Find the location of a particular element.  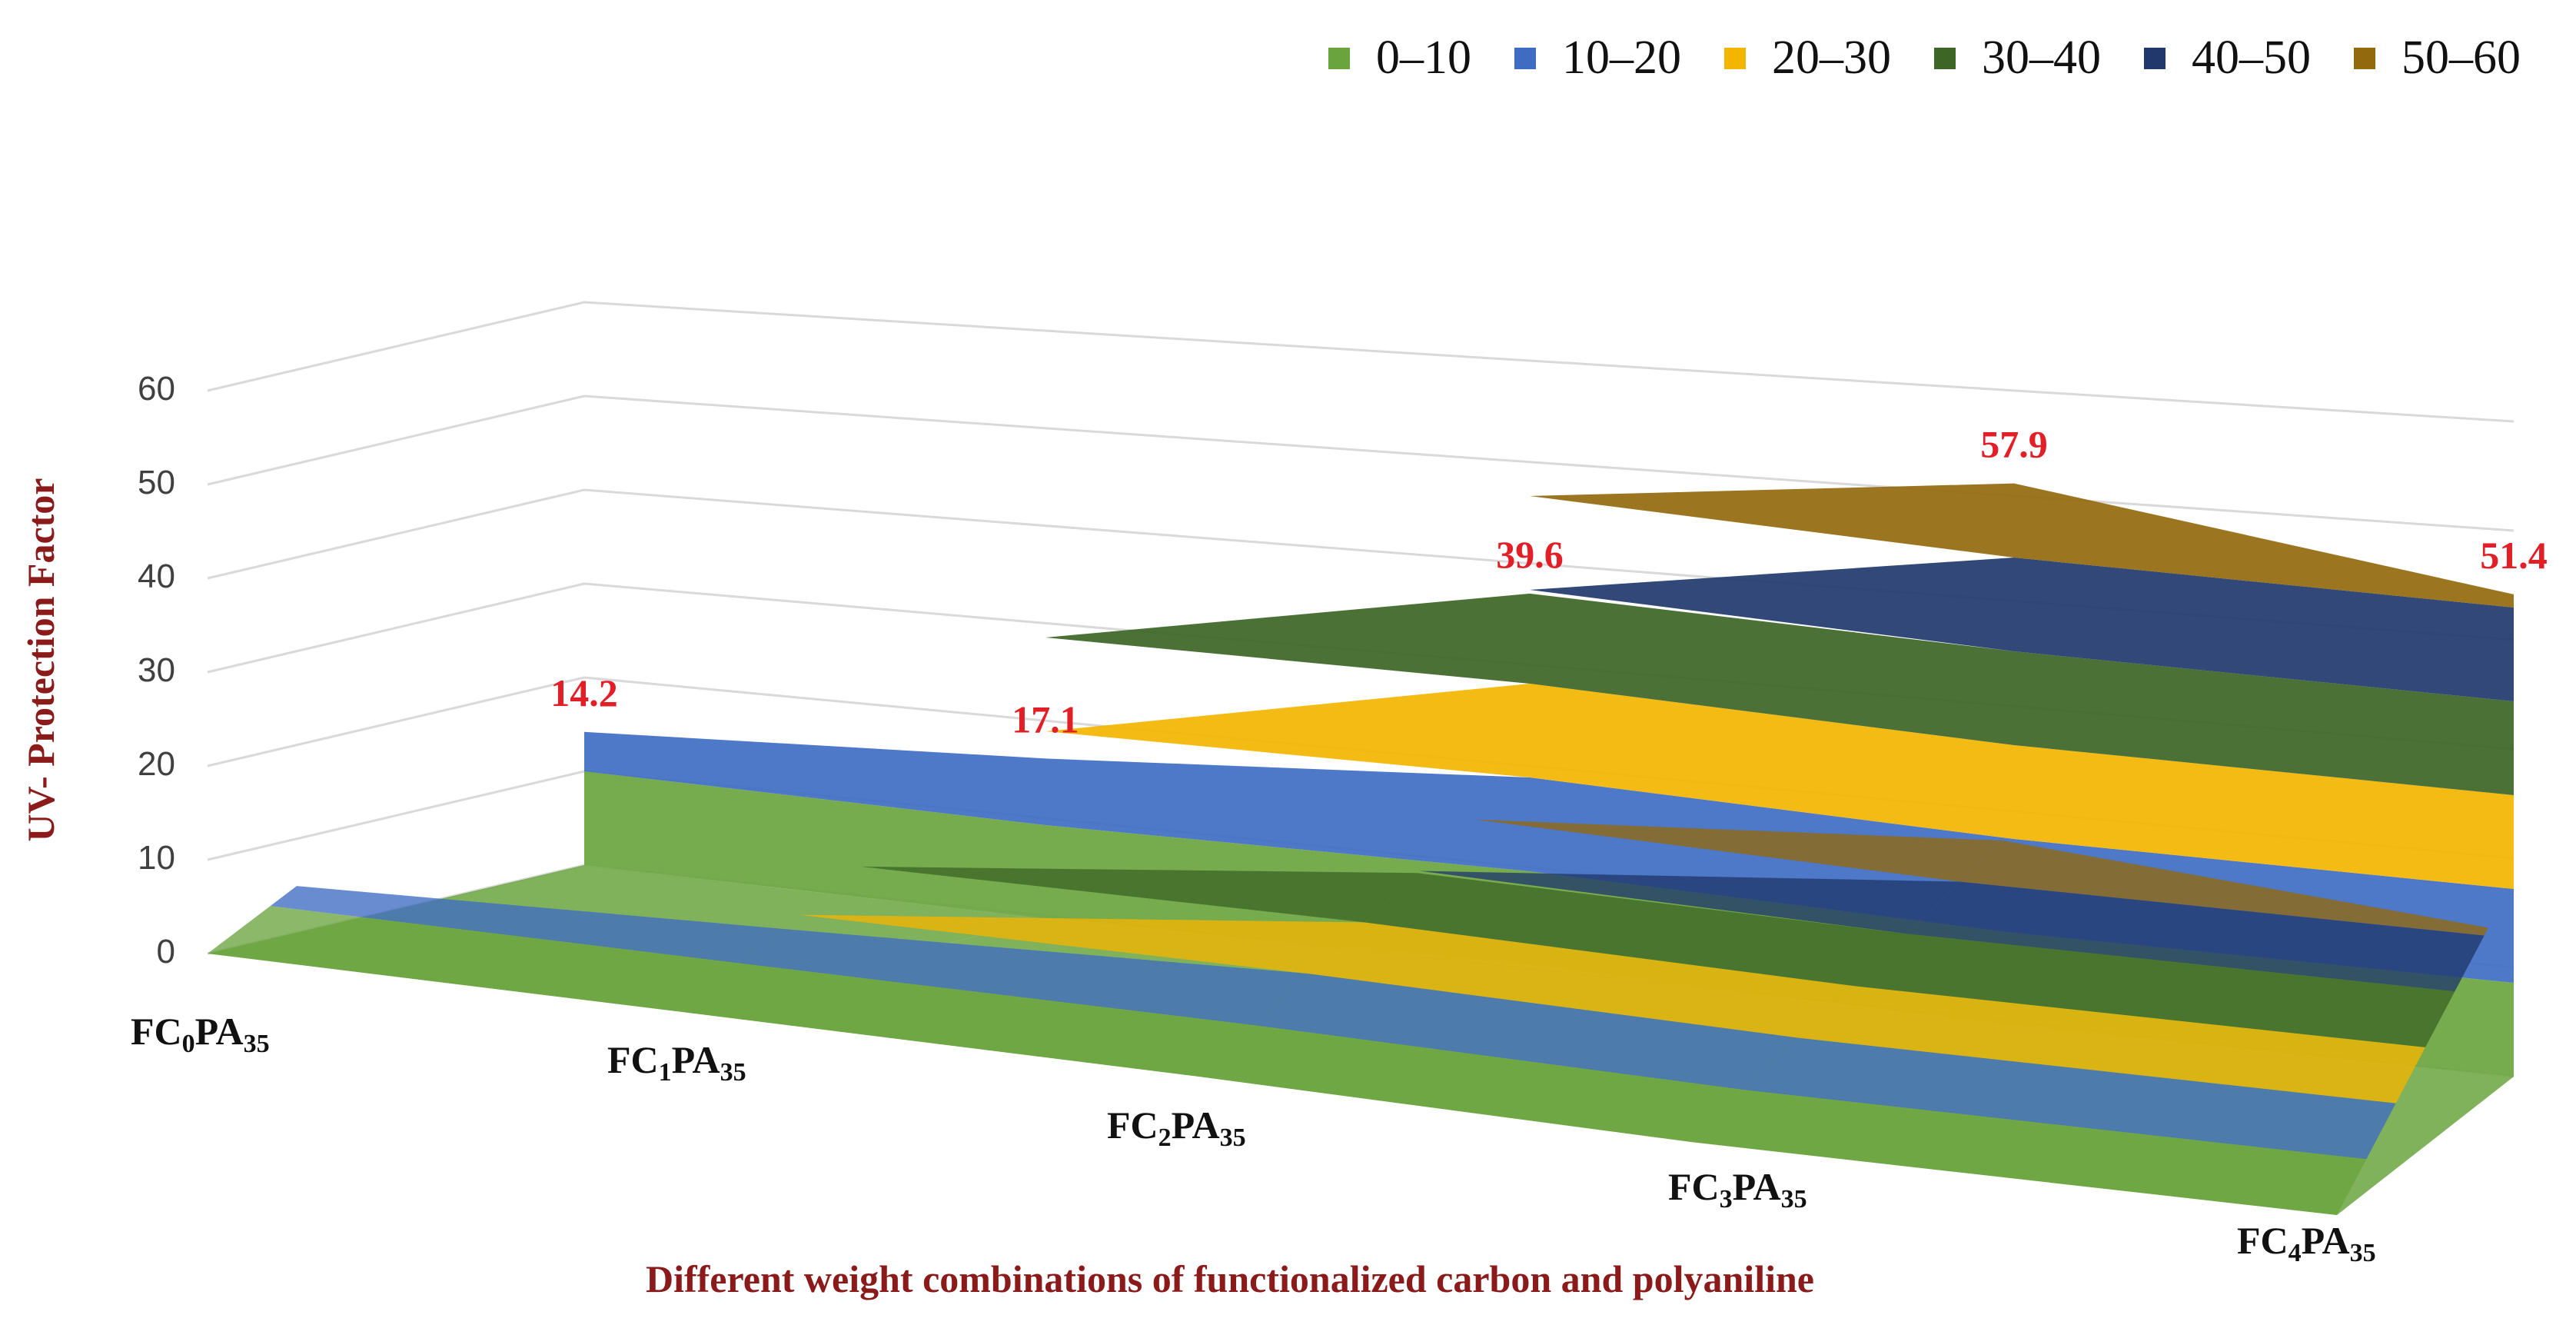

y-tick-label: 50 is located at coordinates (156, 483).